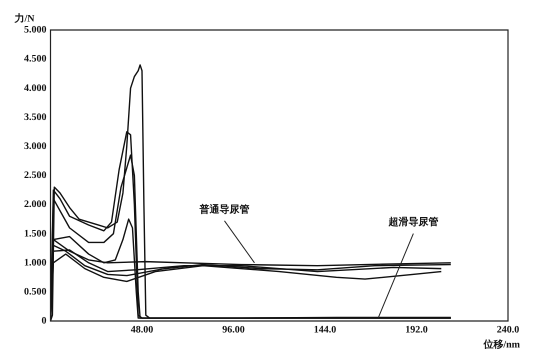 The width and height of the screenshot is (558, 361). I want to click on y-tick-label: 0.500, so click(35, 292).